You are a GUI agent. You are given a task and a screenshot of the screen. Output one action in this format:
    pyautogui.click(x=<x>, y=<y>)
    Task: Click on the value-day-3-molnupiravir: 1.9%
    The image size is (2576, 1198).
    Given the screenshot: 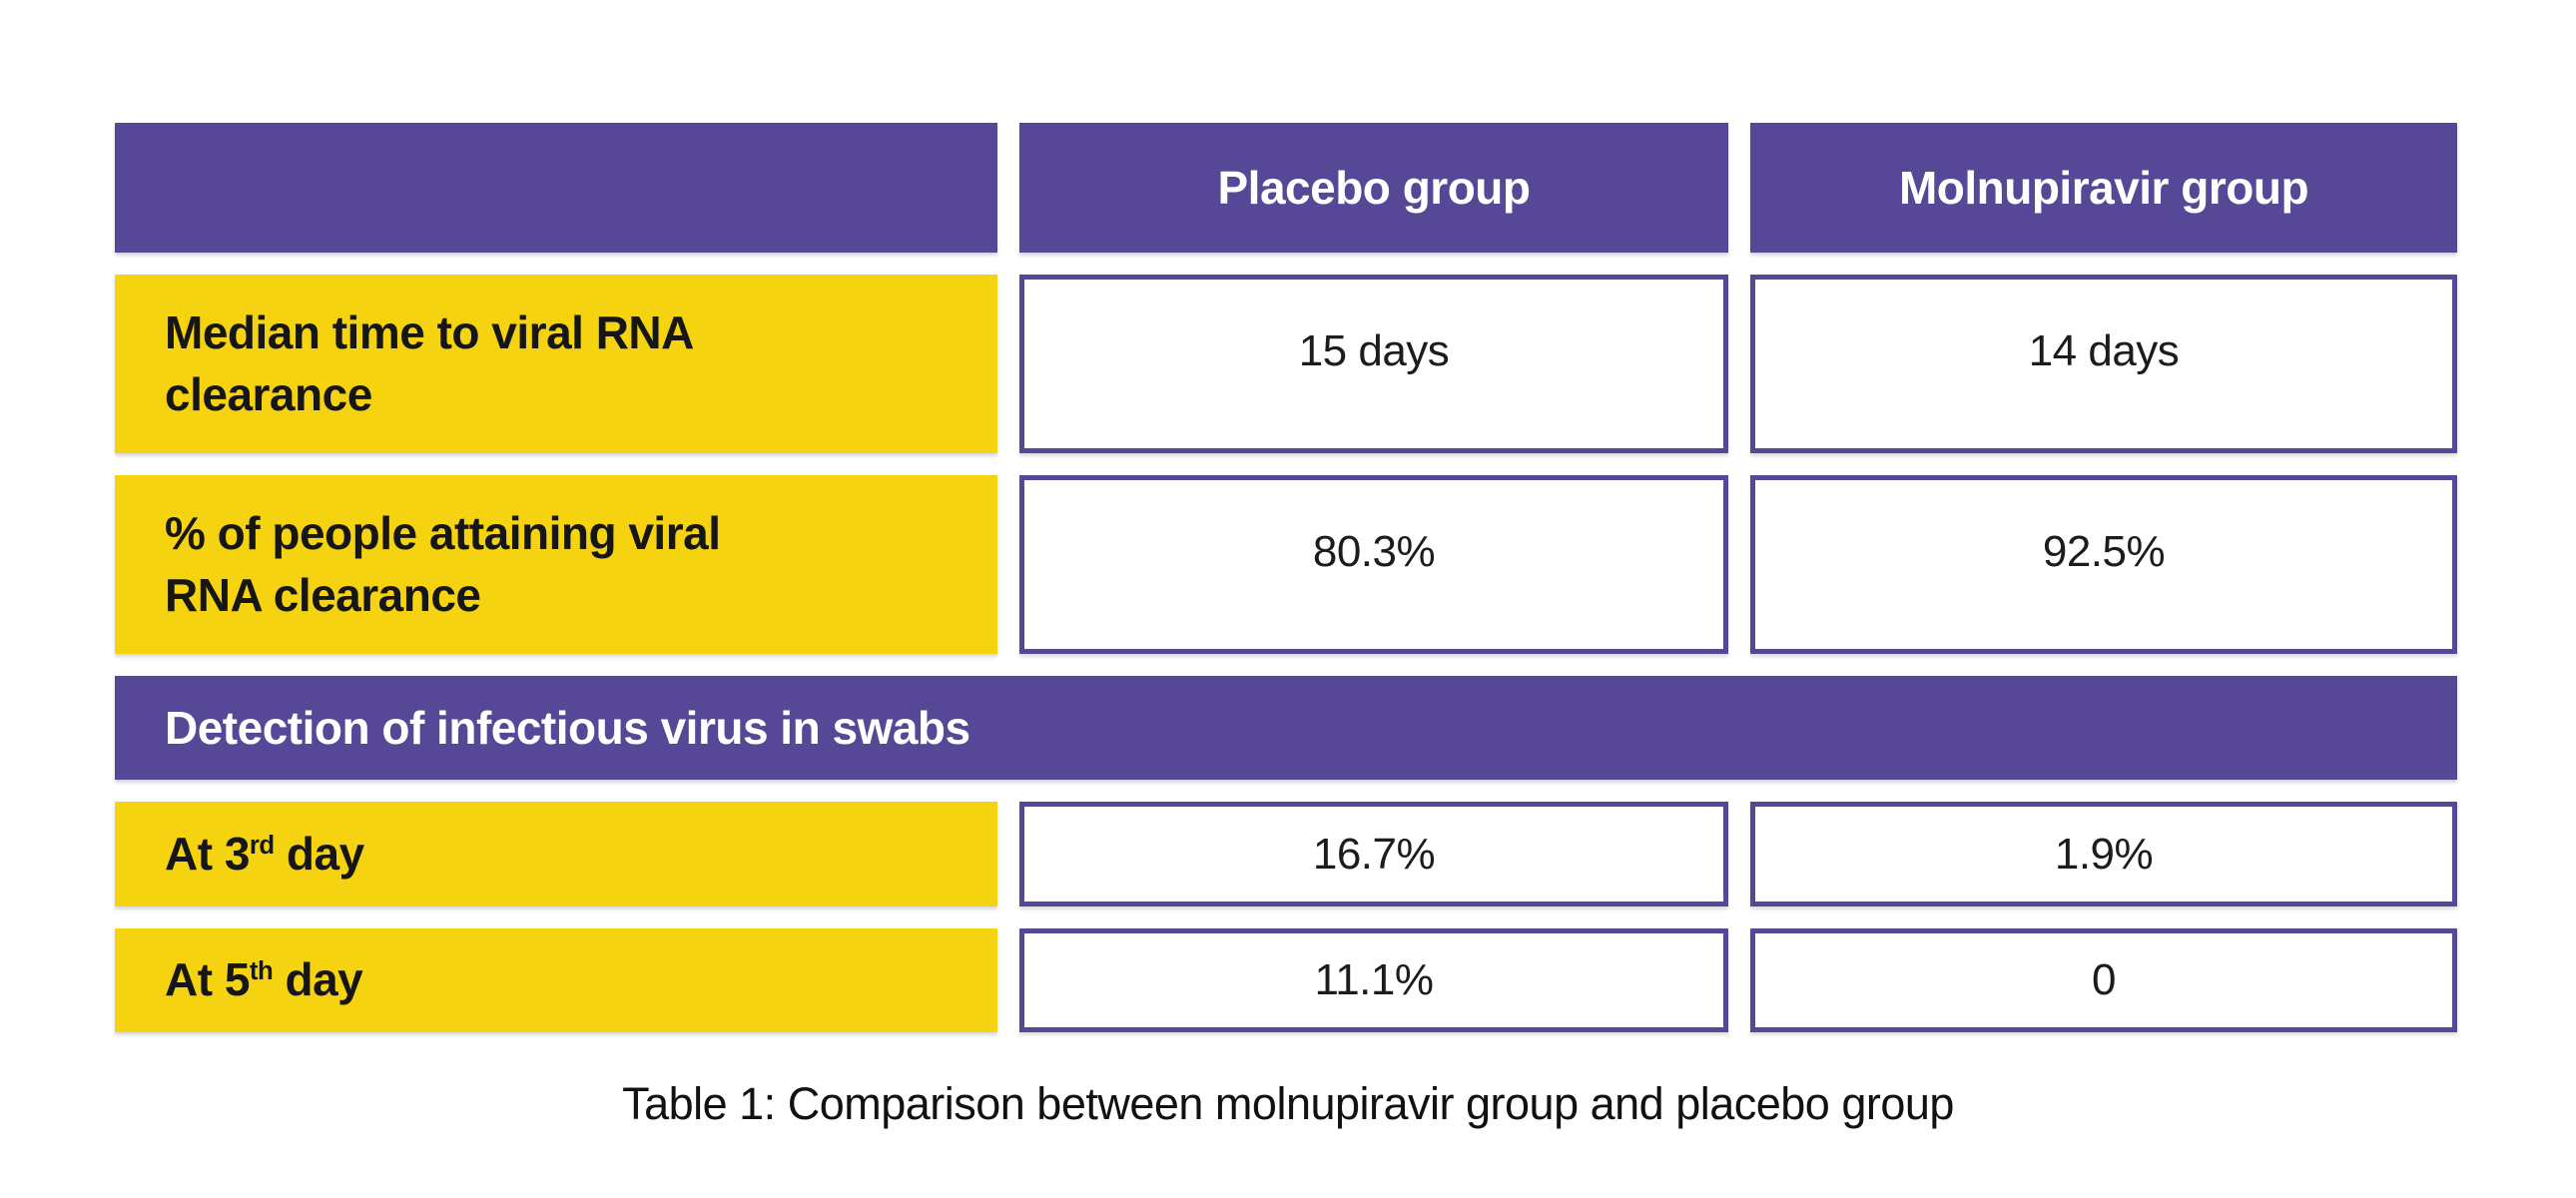 What is the action you would take?
    pyautogui.click(x=2103, y=854)
    